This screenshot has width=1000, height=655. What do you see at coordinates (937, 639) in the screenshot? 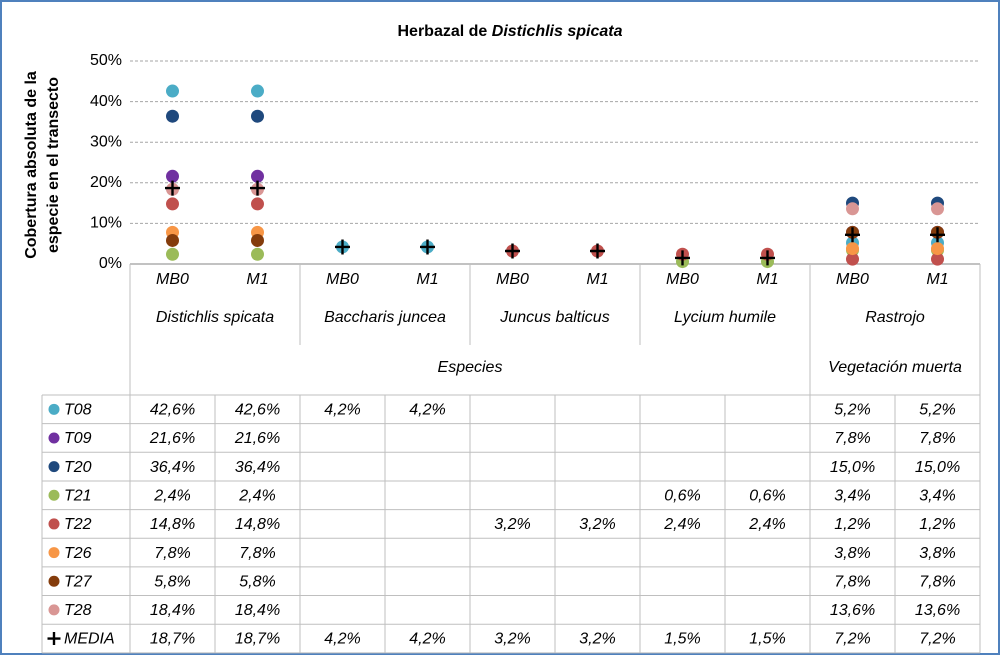
I see `table-cell: 7,2%` at bounding box center [937, 639].